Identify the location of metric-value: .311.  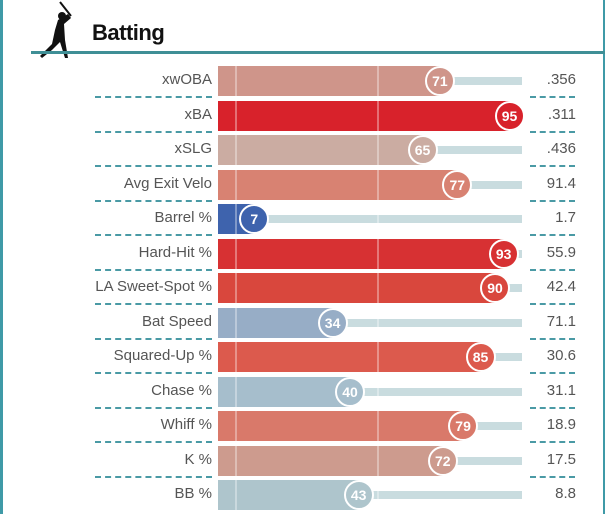
(561, 114).